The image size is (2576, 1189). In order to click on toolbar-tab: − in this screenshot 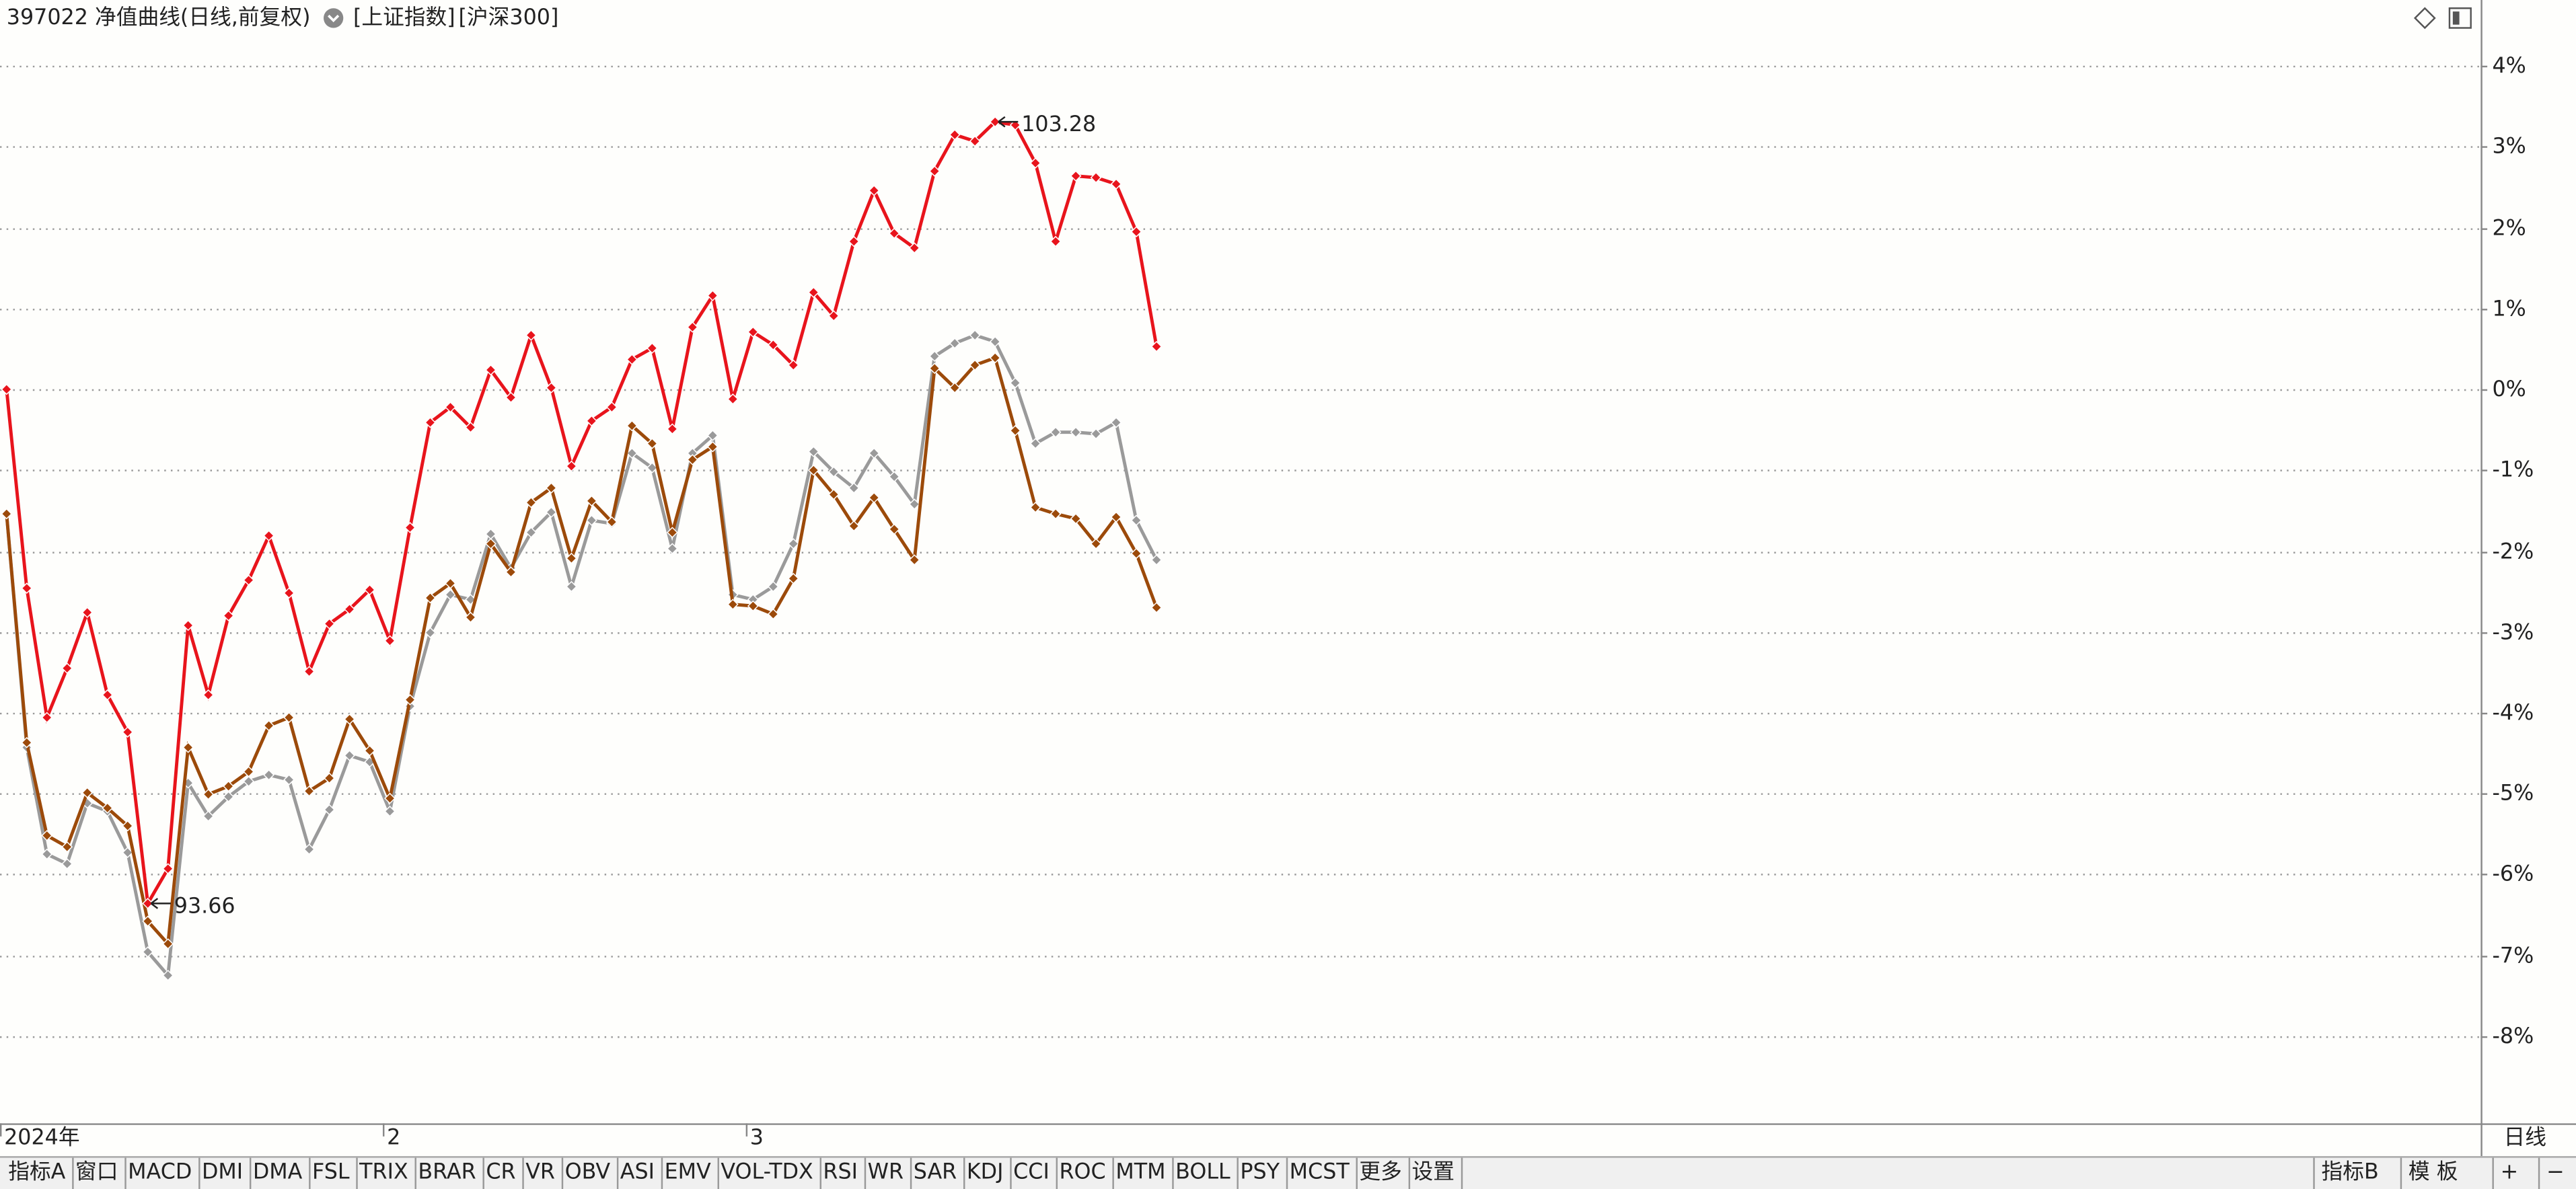, I will do `click(2555, 1172)`.